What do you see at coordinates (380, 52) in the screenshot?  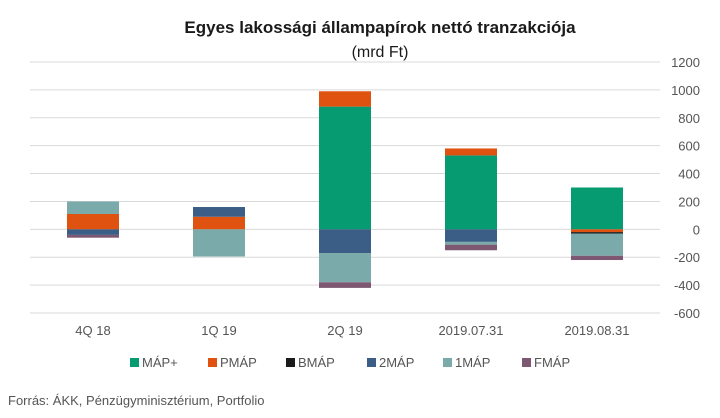 I see `chart-subtitle: (mrd Ft)` at bounding box center [380, 52].